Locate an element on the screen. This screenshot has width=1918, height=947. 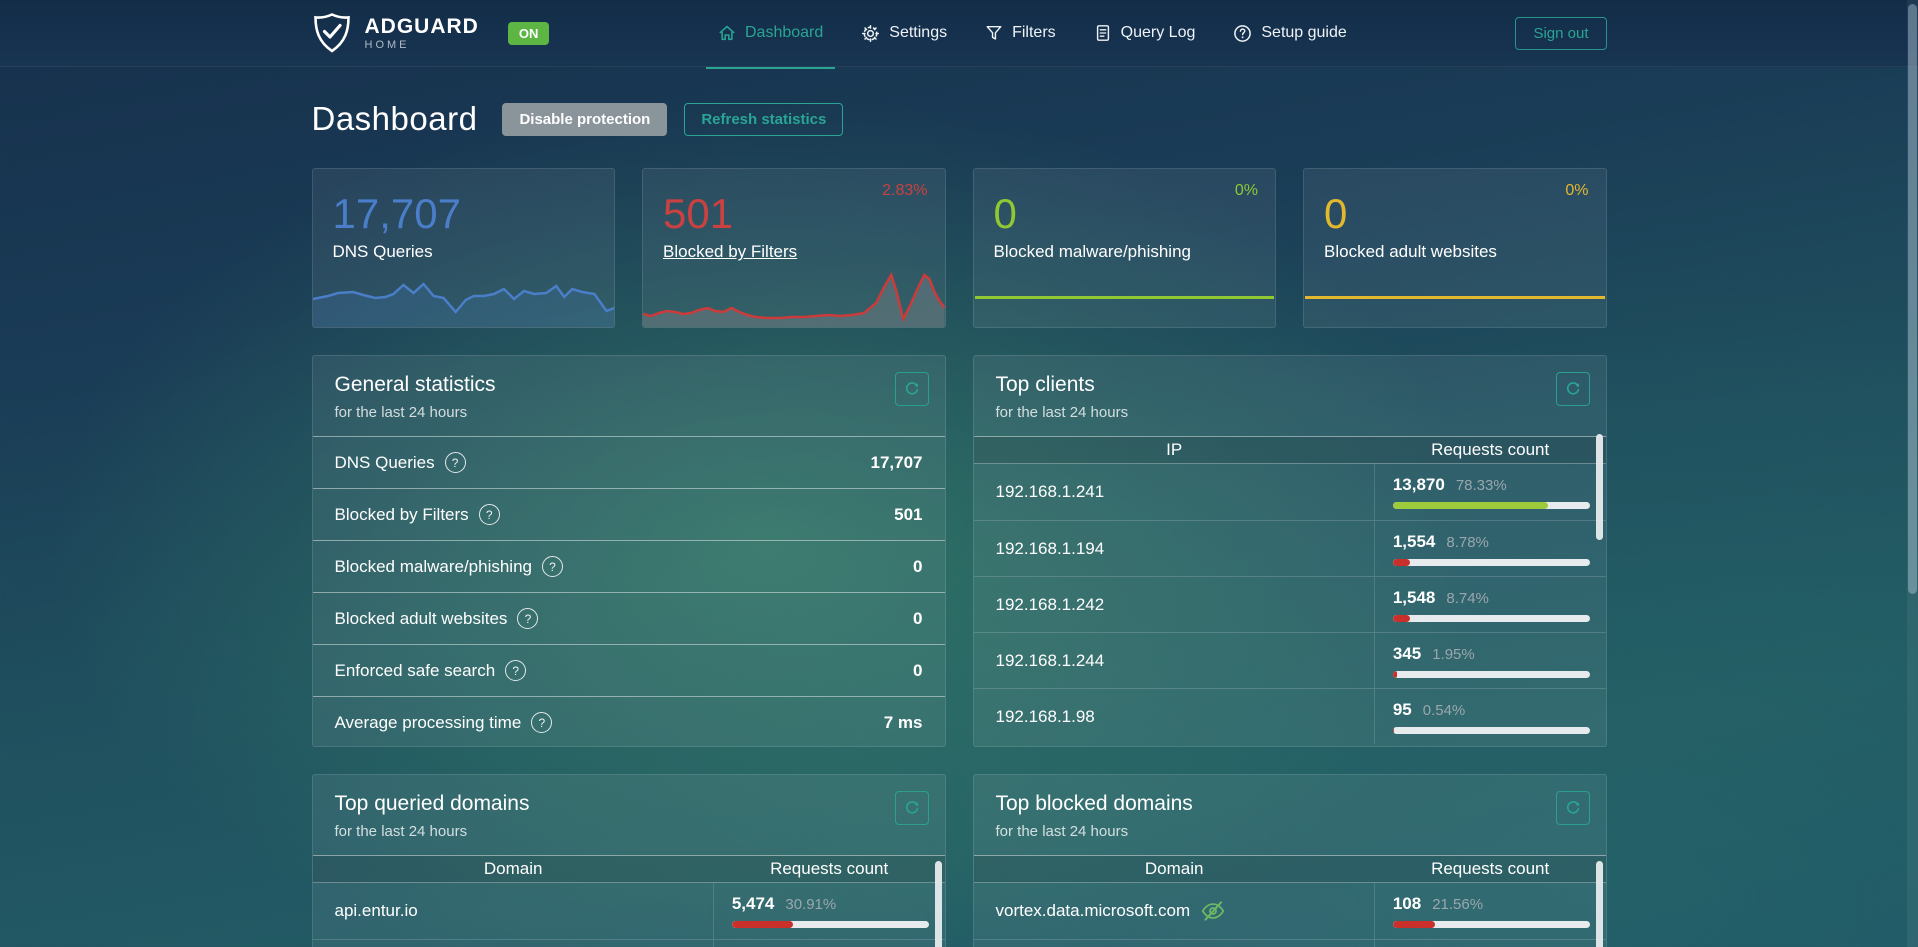
stat-row-value: 501 is located at coordinates (908, 514).